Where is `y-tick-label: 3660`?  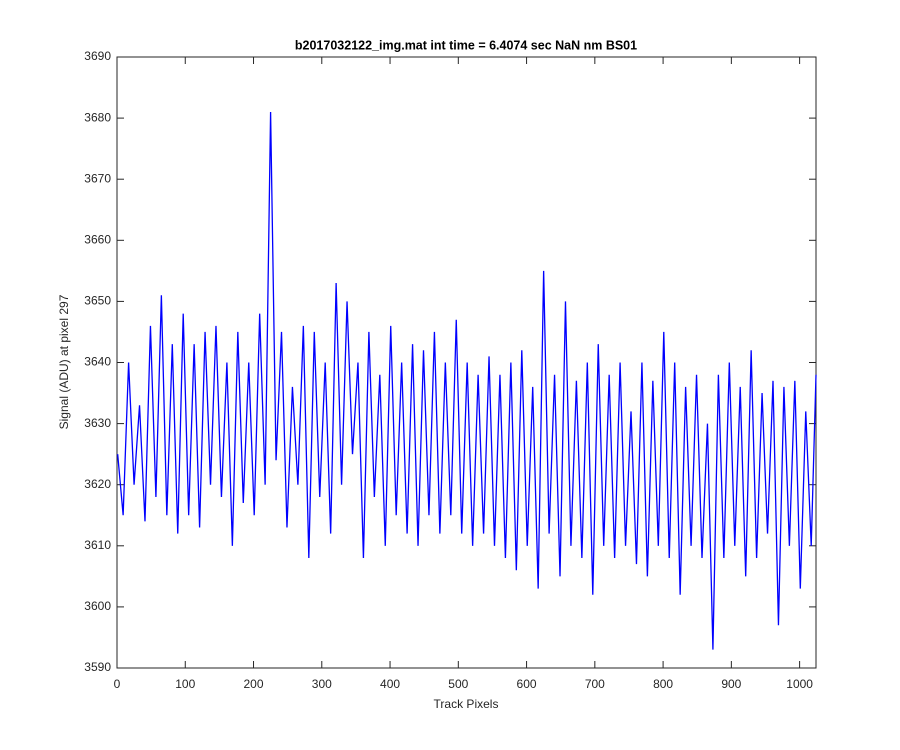 y-tick-label: 3660 is located at coordinates (97, 239).